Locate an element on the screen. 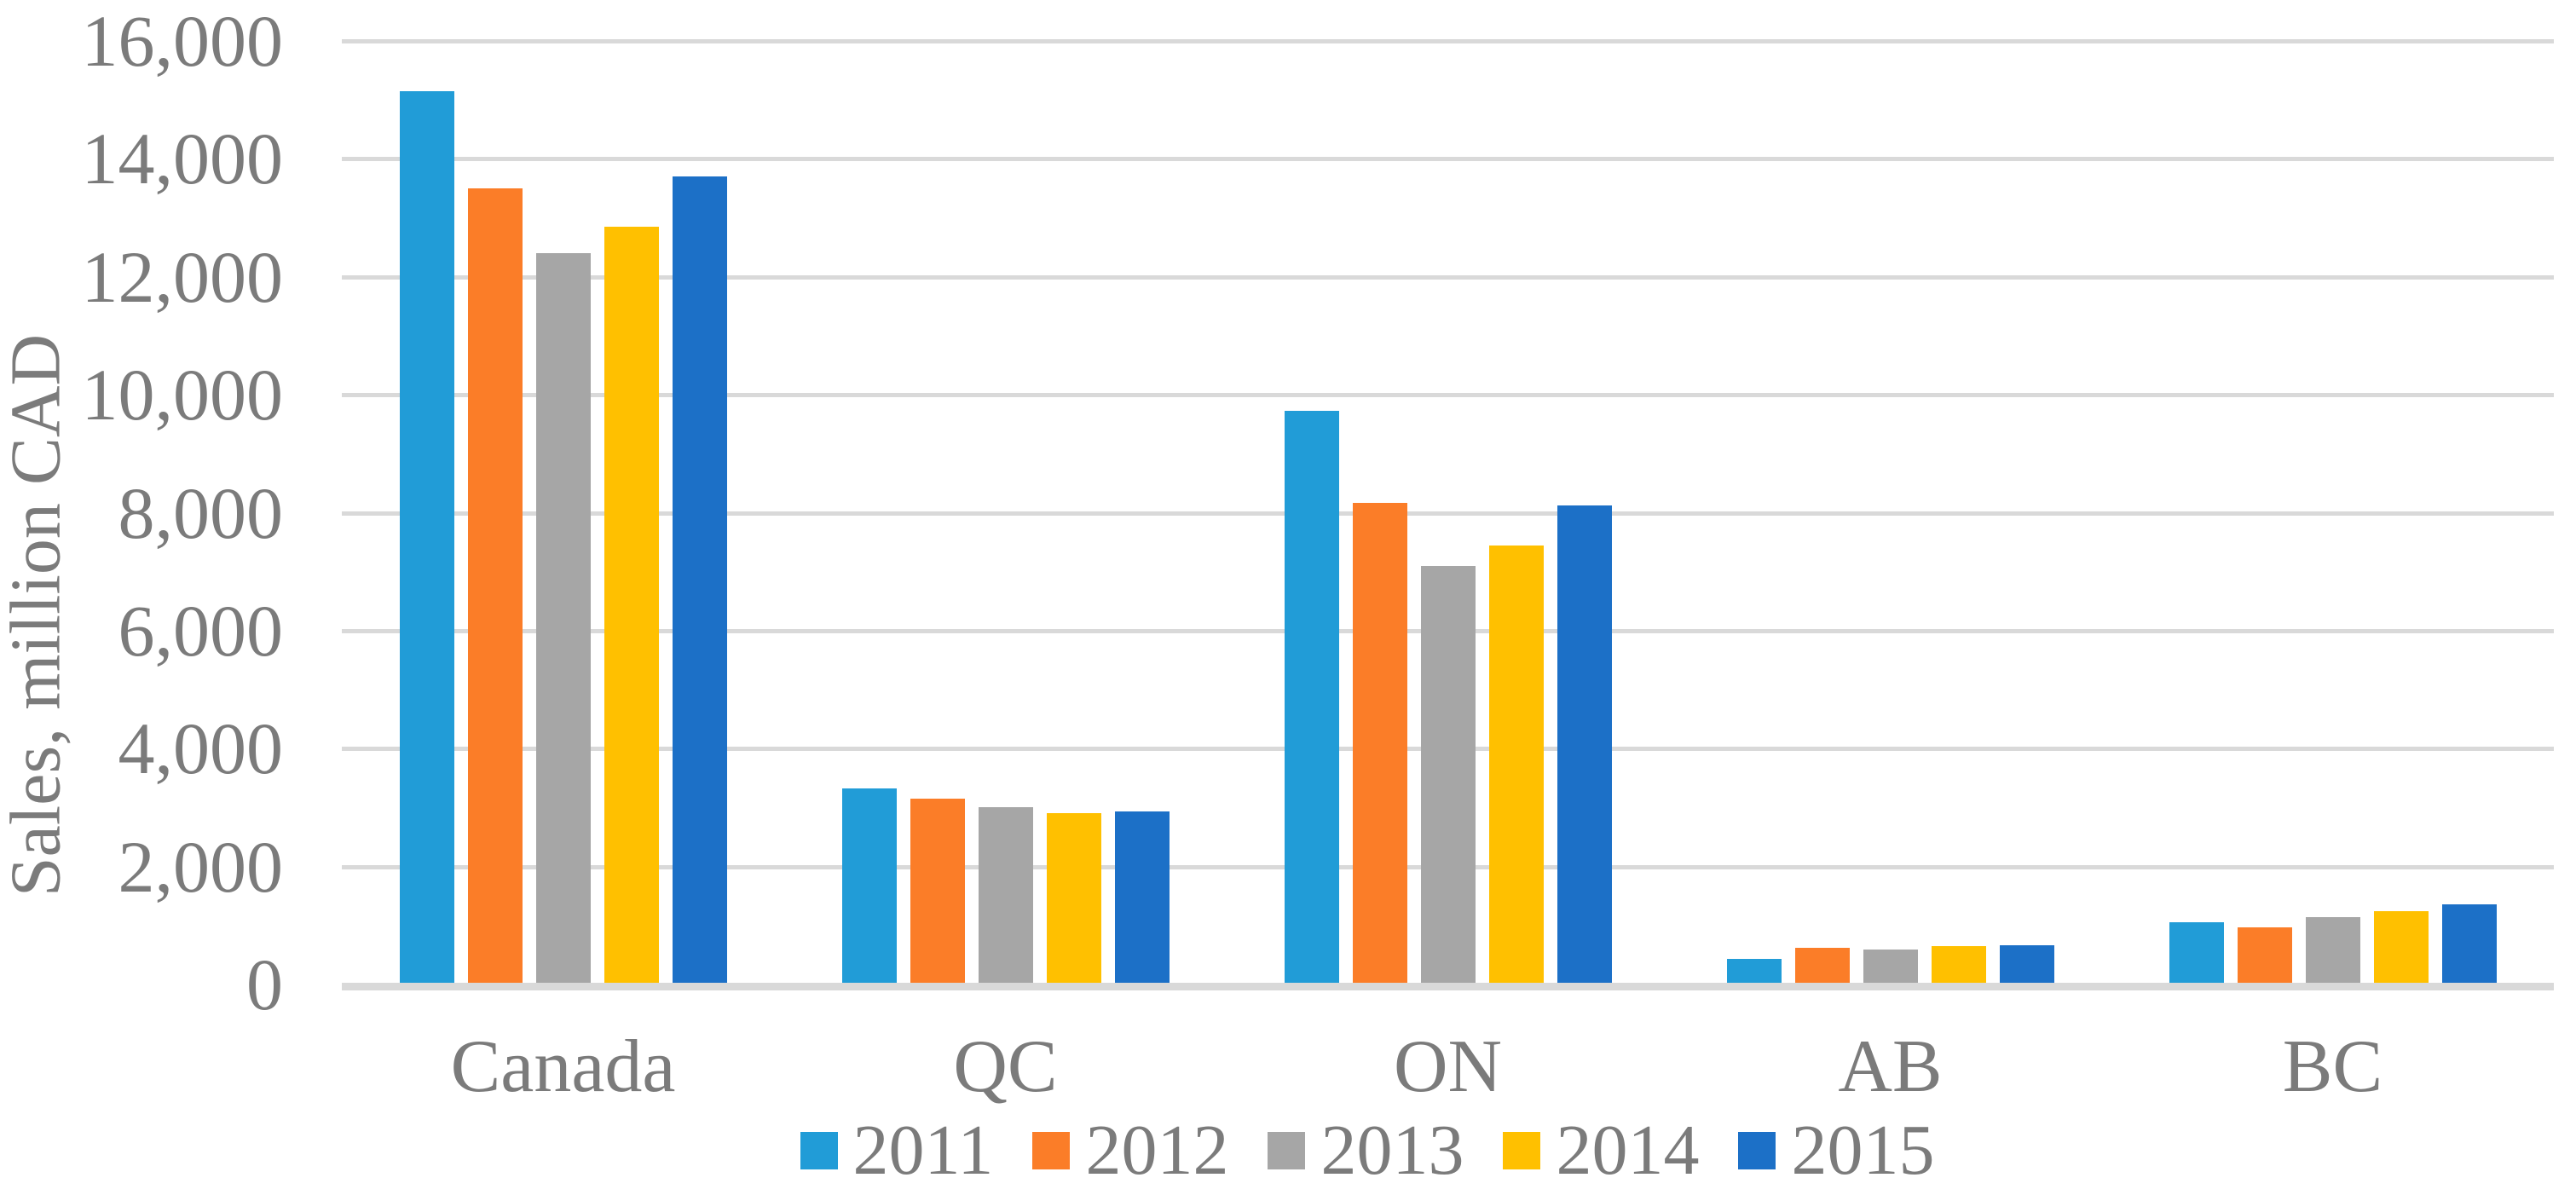  x-axis-label-qc: QC is located at coordinates (1005, 1066).